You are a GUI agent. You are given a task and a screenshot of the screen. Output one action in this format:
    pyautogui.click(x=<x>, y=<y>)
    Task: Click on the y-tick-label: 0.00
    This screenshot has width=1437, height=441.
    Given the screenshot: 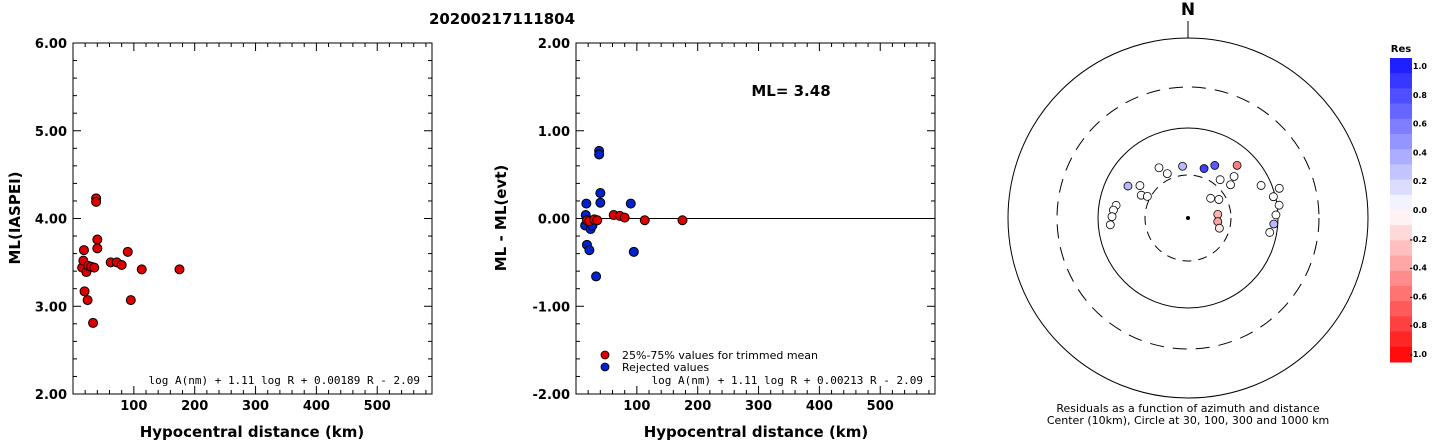 What is the action you would take?
    pyautogui.click(x=554, y=220)
    